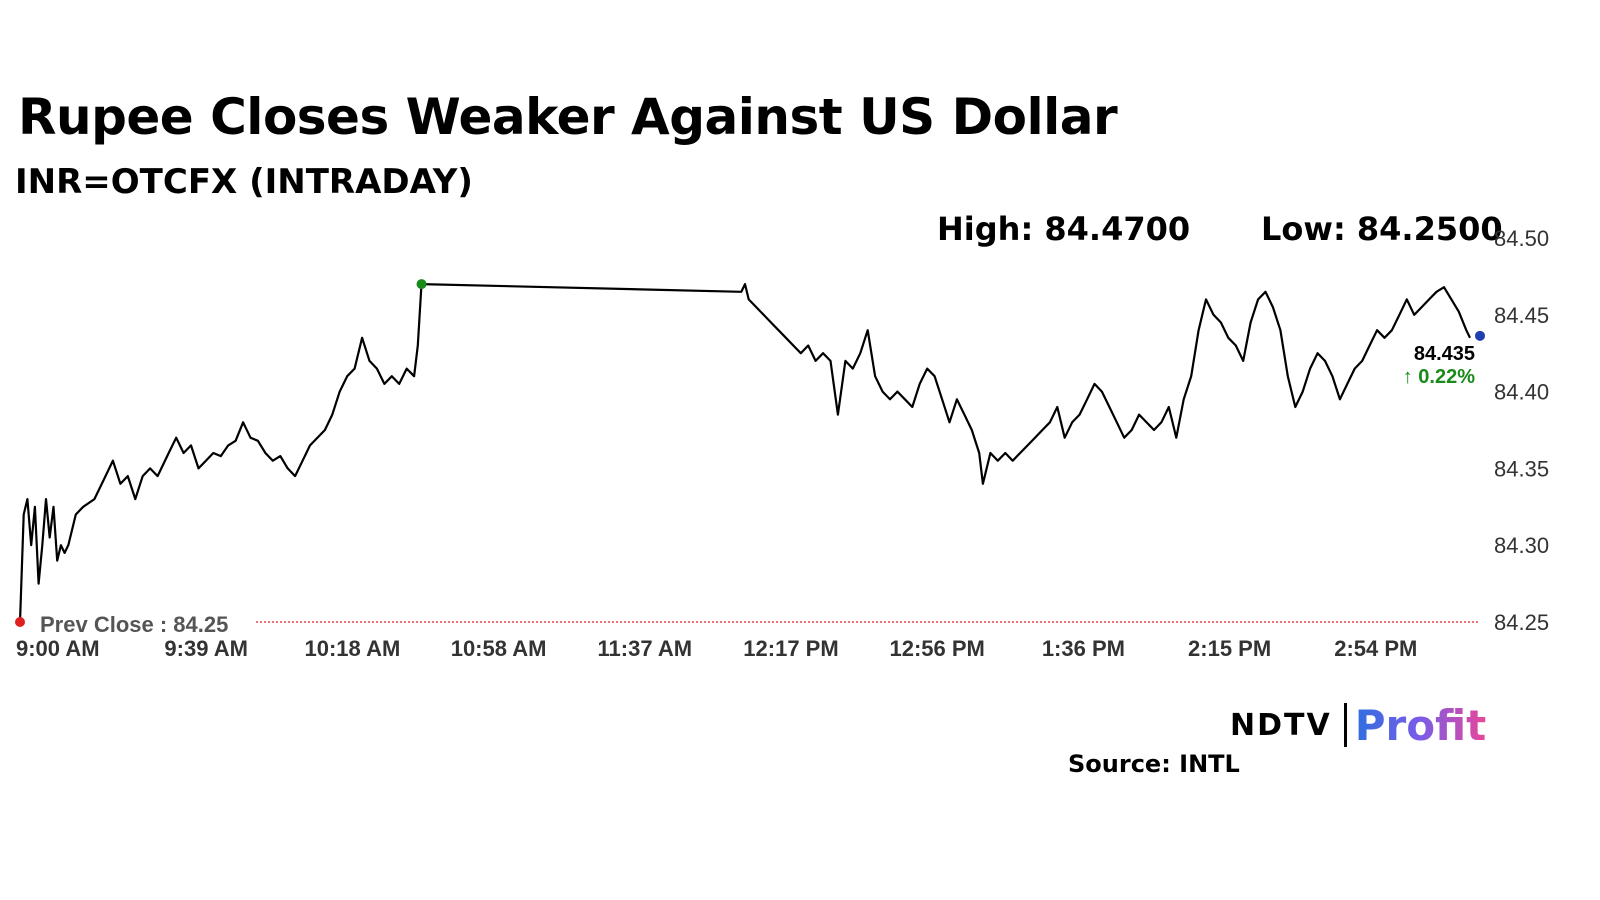 This screenshot has width=1600, height=900. I want to click on prev-close-label: Prev Close : 84.25, so click(134, 624).